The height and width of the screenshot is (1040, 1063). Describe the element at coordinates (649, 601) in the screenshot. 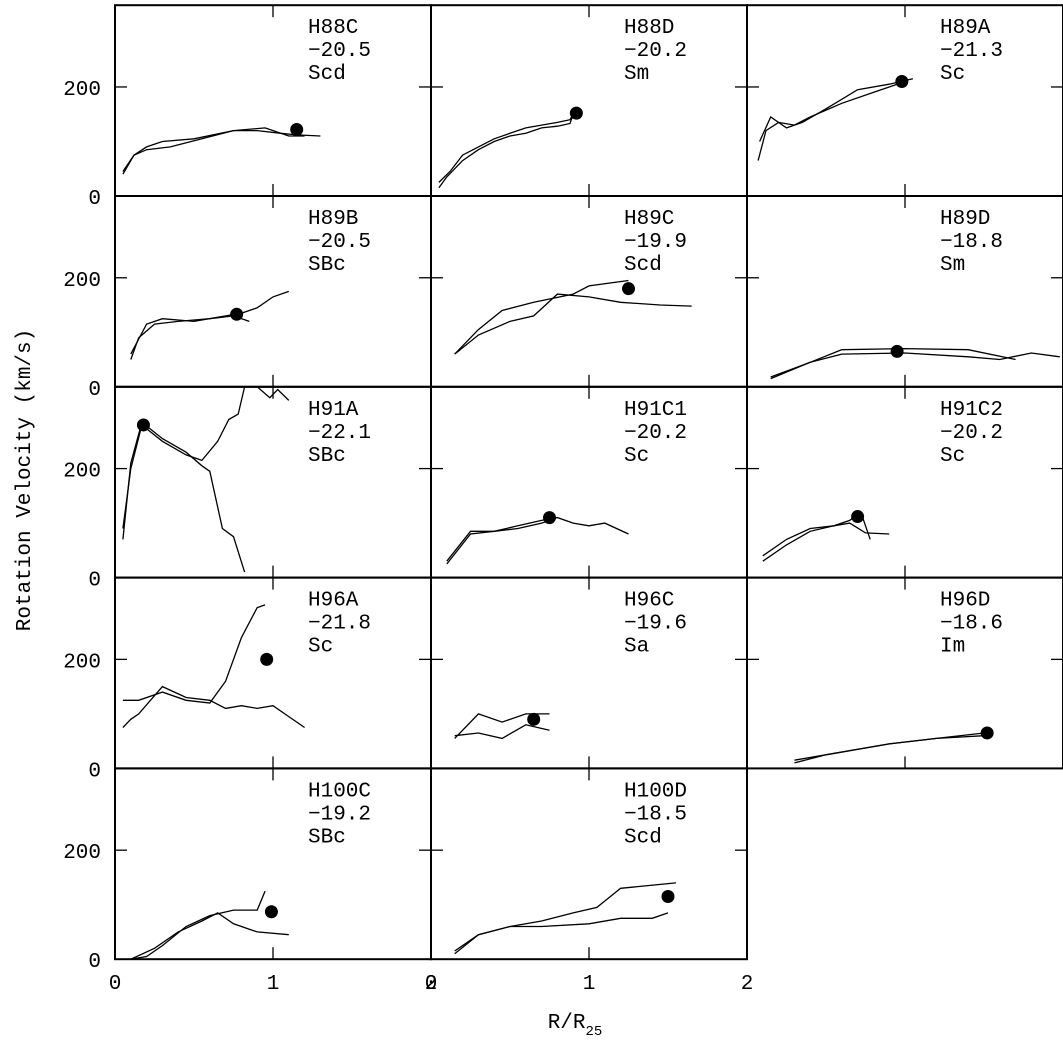

I see `galaxy-name: H96C` at that location.